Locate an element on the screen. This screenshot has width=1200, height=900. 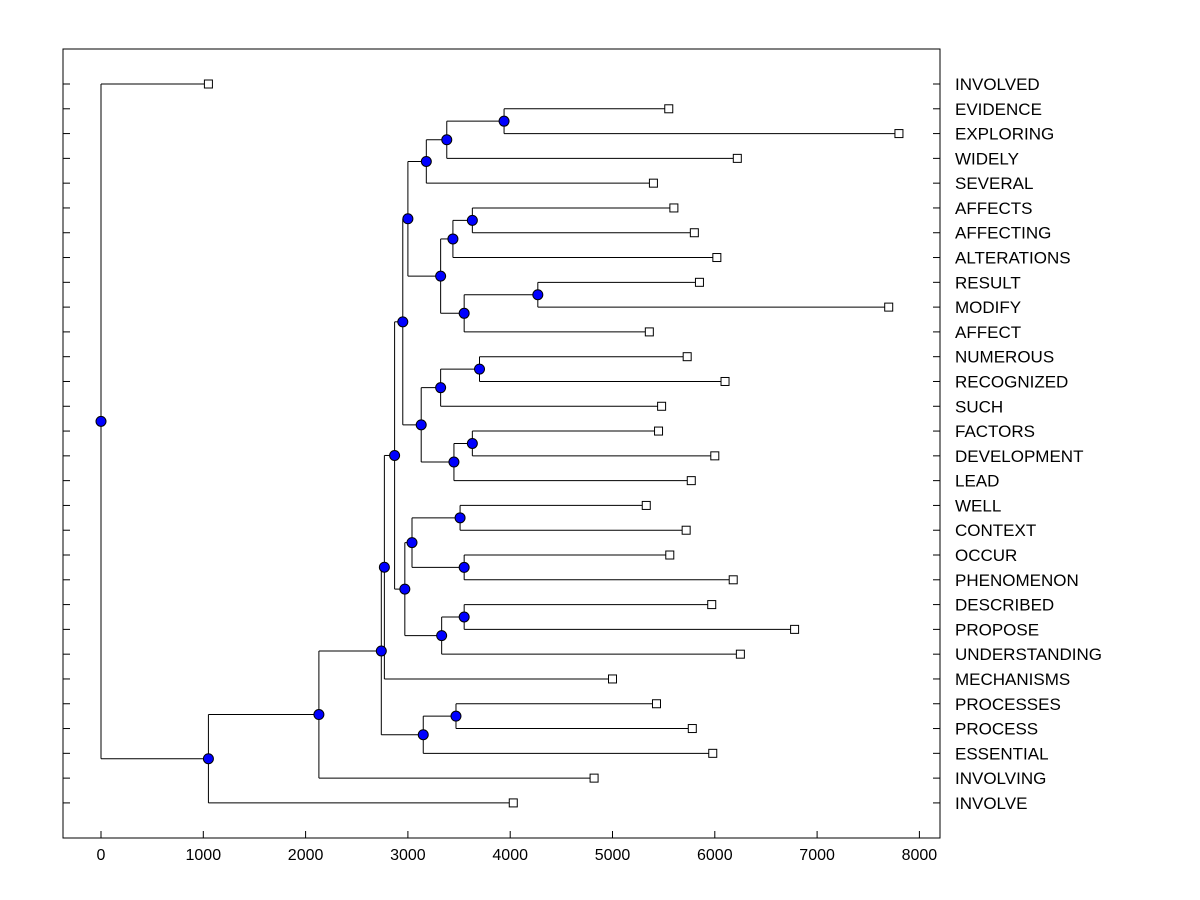
leaf-label-numerous: NUMEROUS is located at coordinates (1004, 357).